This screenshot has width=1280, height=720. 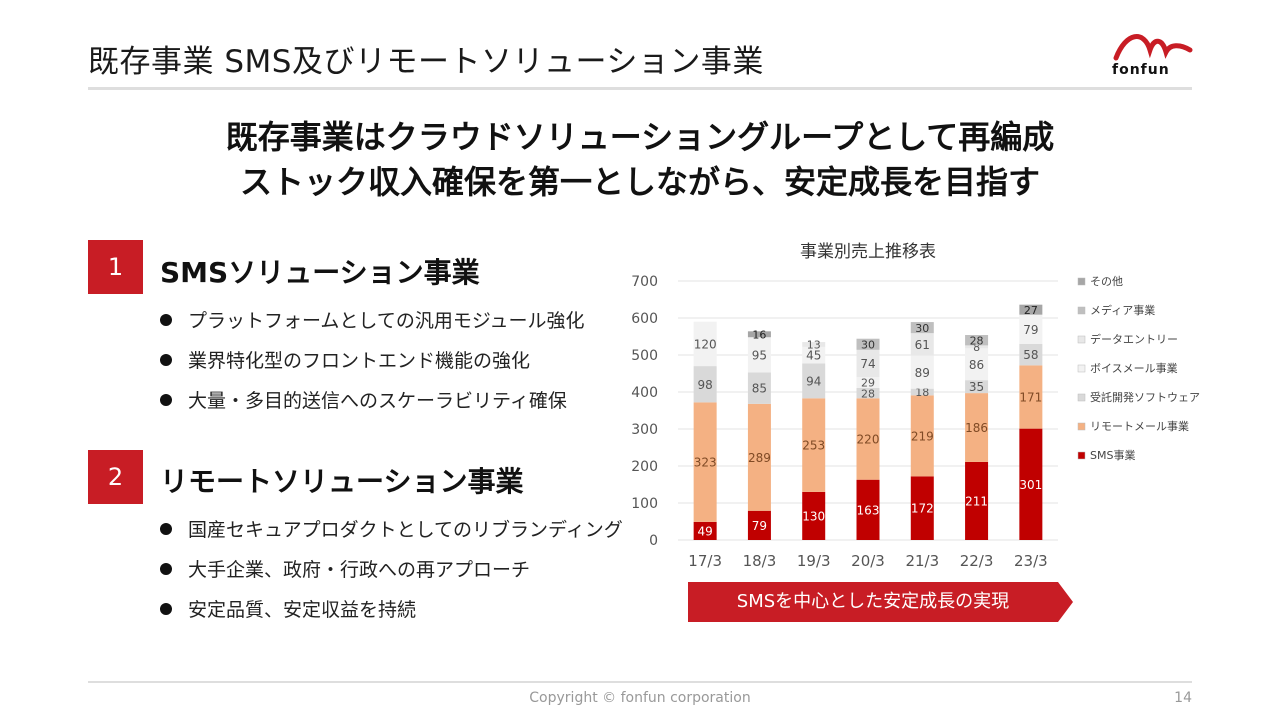 I want to click on section-1-bullet: プラットフォームとしての汎用モジュール強化, so click(x=372, y=319).